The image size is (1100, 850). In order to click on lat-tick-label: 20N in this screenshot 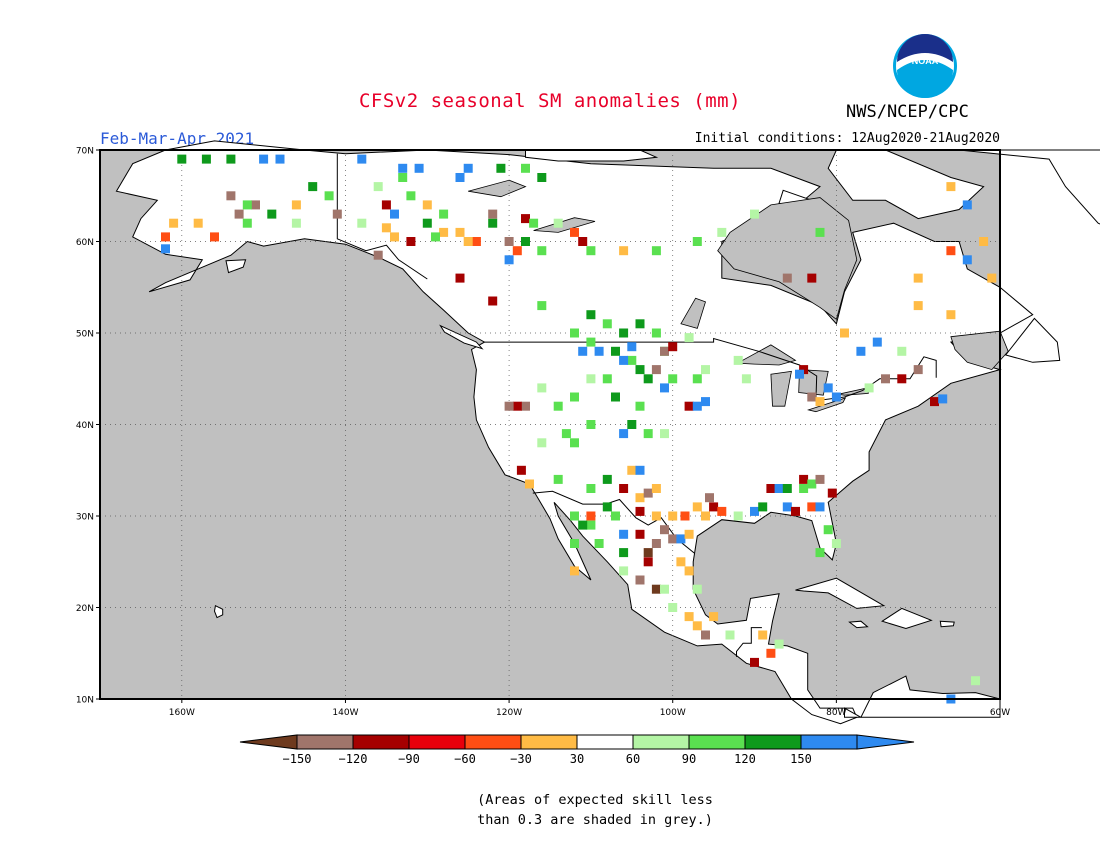, I will do `click(85, 609)`.